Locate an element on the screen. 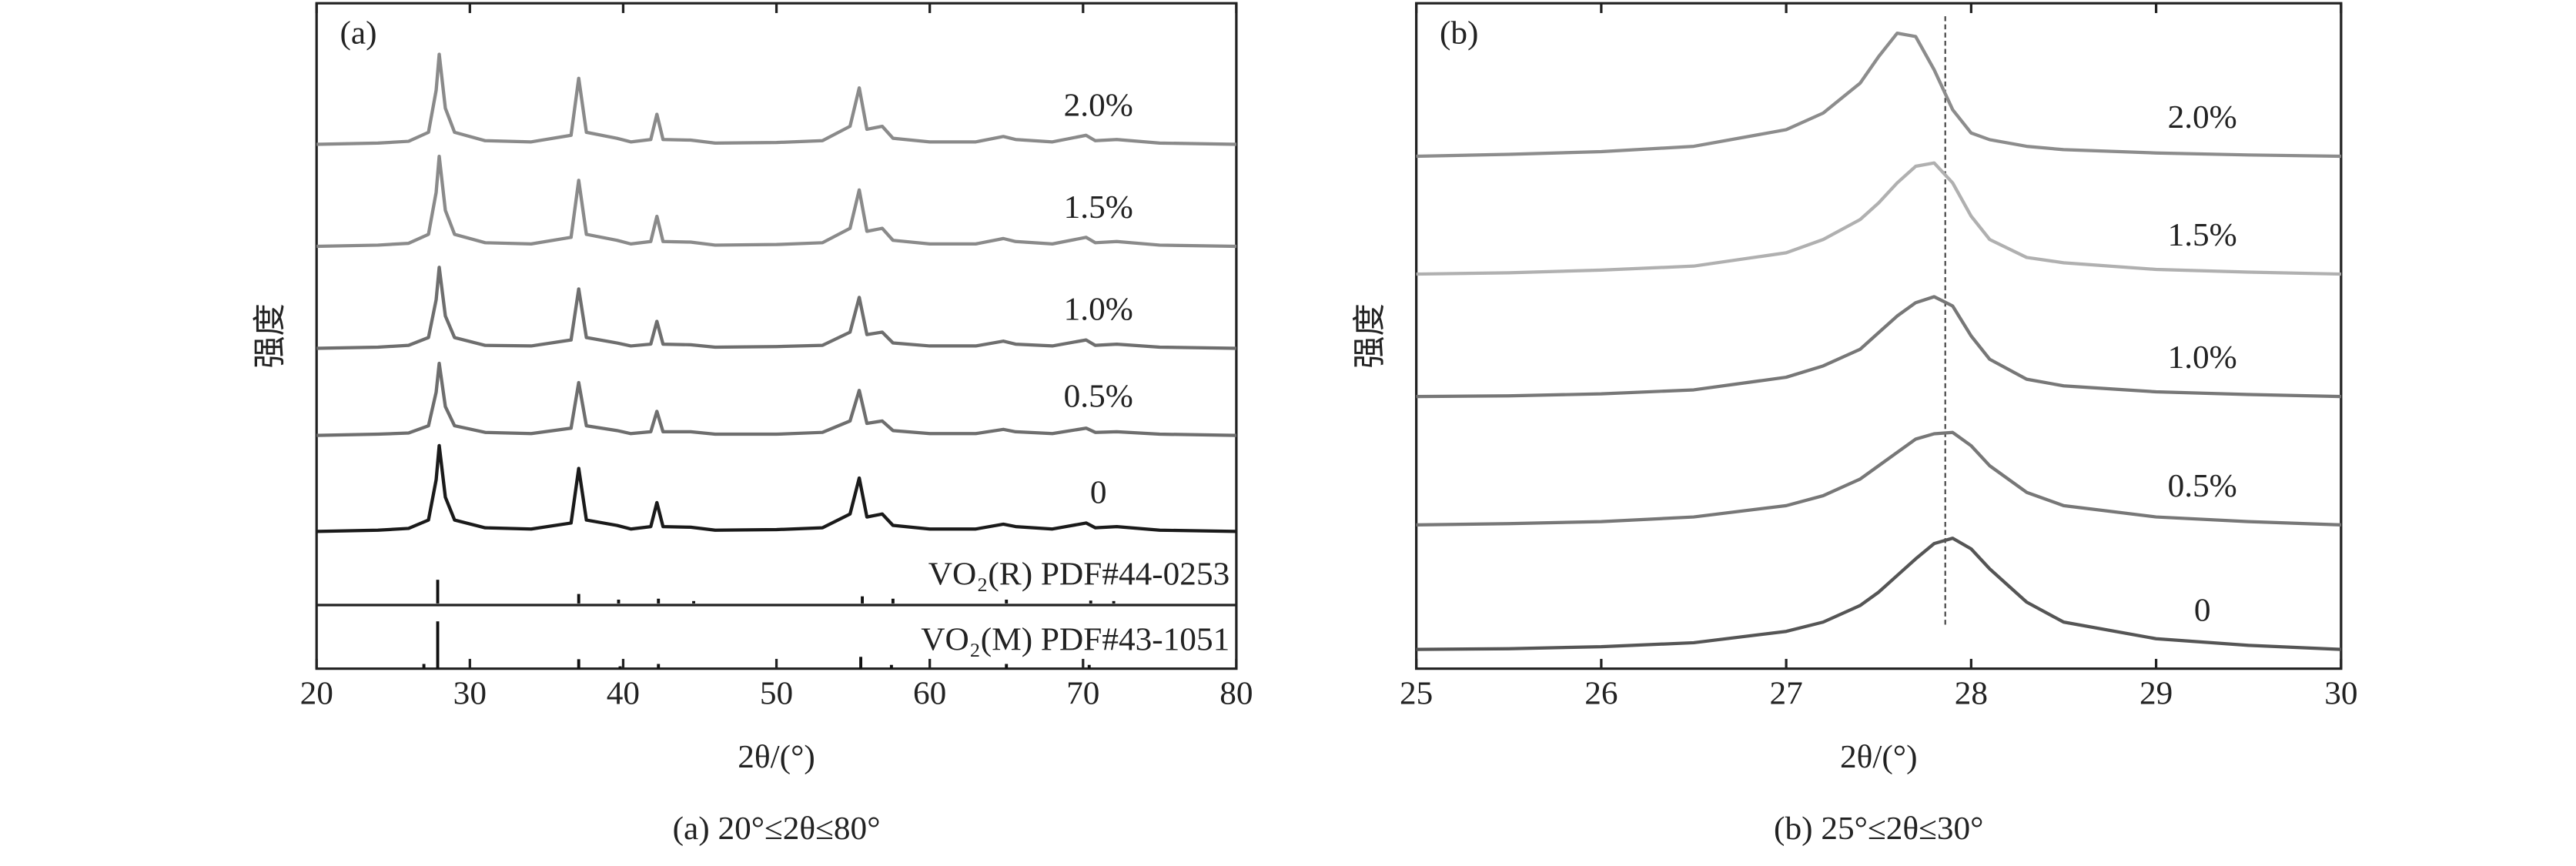 The image size is (2576, 866). x-tick-label: 20 is located at coordinates (317, 693).